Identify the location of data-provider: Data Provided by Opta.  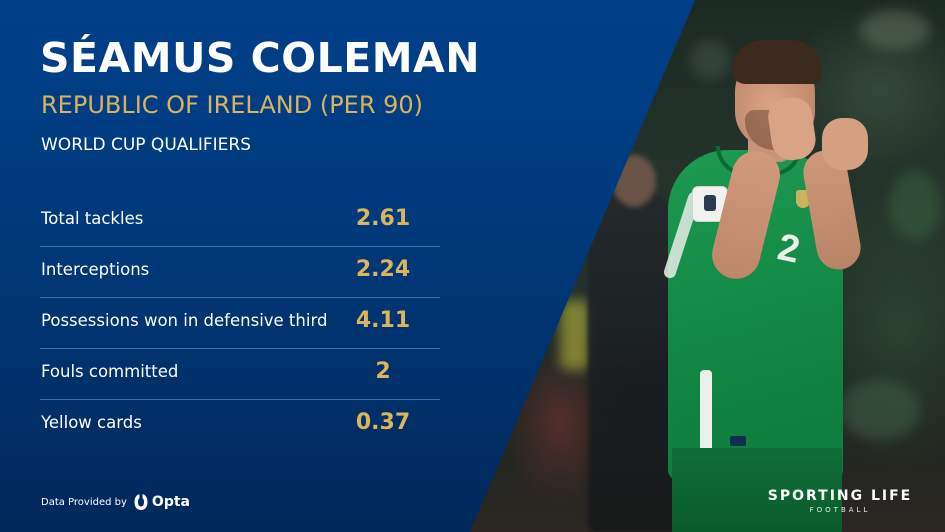
(115, 502).